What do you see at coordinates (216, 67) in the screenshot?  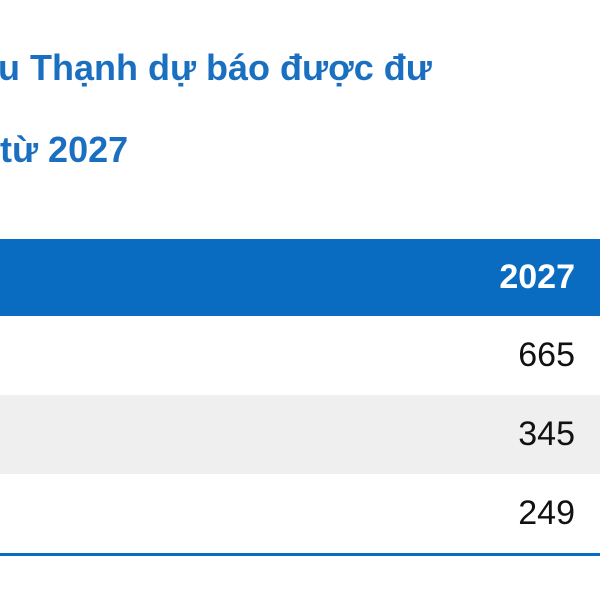 I see `title-line: u Thạnh dự báo được đư` at bounding box center [216, 67].